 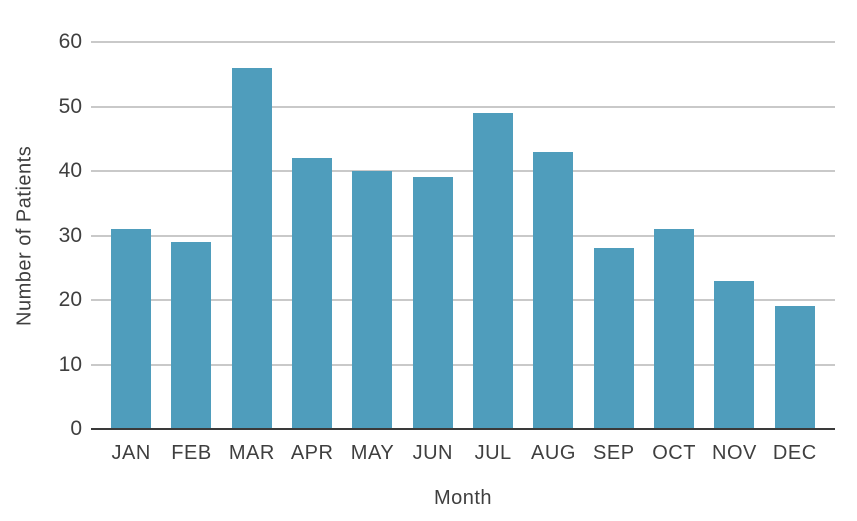 I want to click on bar-slot-dec, so click(x=795, y=235).